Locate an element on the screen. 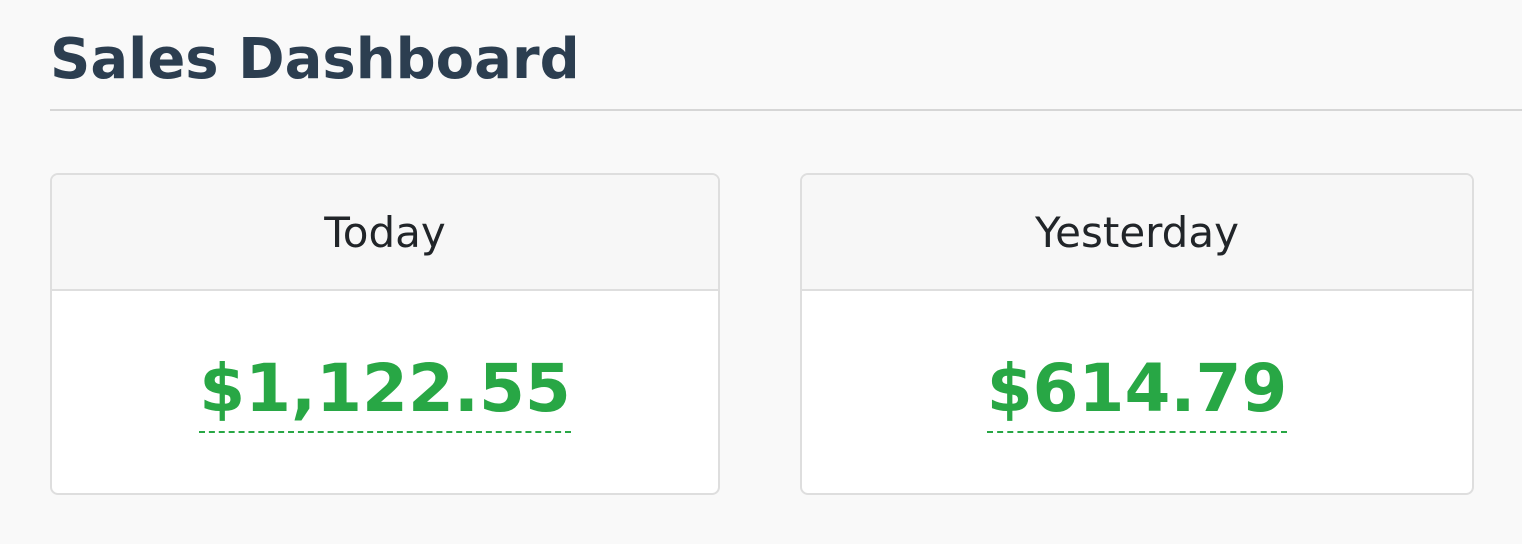  sales-value: $1,122.55 is located at coordinates (385, 390).